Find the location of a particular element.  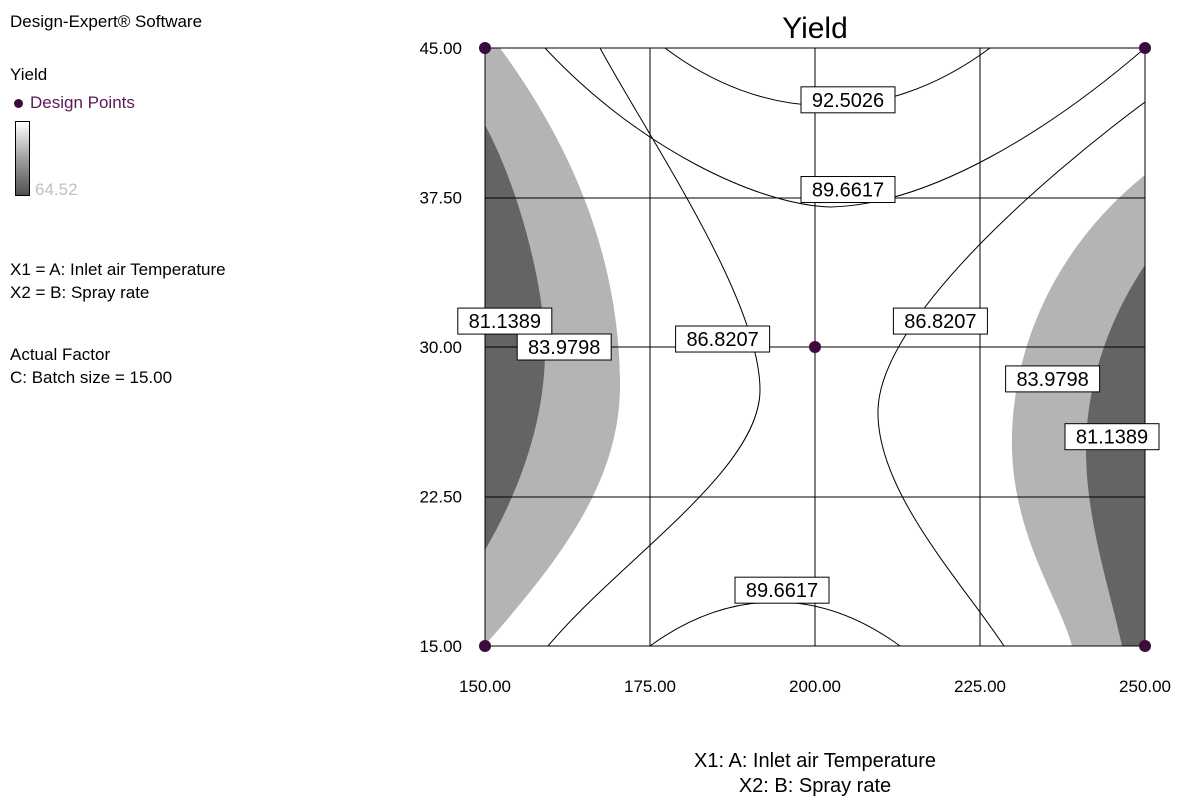

scale-low-value: 64.52 is located at coordinates (56, 189).